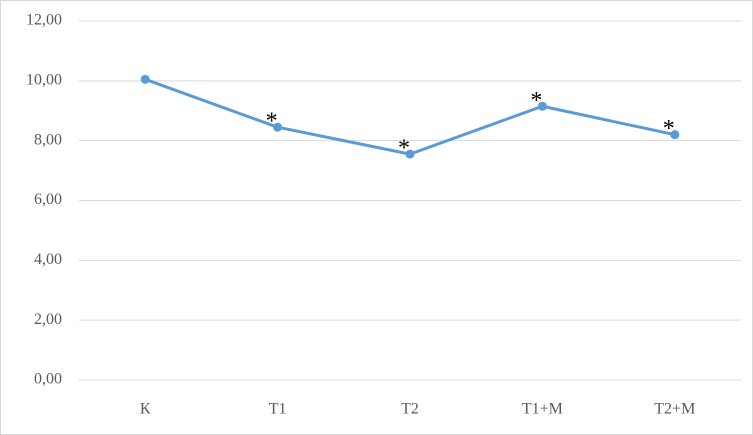 This screenshot has height=435, width=753. What do you see at coordinates (674, 409) in the screenshot?
I see `x-tick-label: T2+M` at bounding box center [674, 409].